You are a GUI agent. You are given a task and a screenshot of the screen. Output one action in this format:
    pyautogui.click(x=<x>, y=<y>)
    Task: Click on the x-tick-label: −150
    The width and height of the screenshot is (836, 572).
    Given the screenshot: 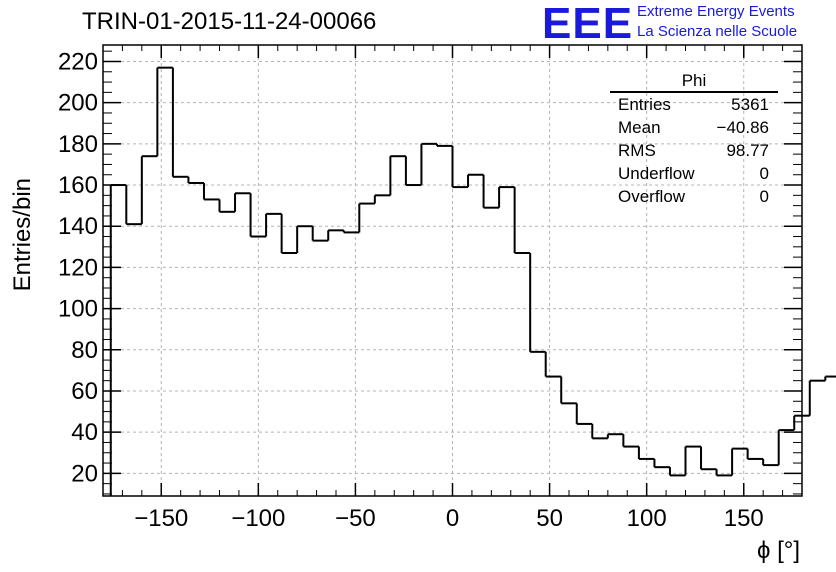 What is the action you would take?
    pyautogui.click(x=161, y=518)
    